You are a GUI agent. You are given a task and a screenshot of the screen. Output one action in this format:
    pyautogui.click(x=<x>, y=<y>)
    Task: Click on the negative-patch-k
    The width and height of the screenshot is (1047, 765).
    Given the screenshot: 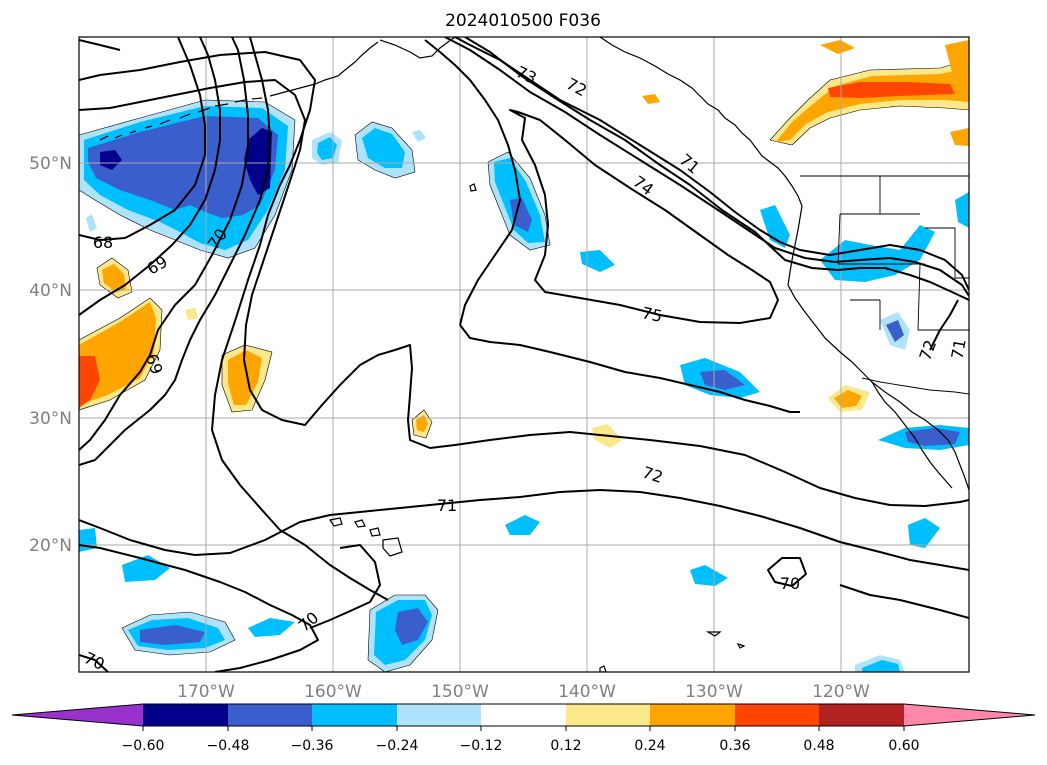 What is the action you would take?
    pyautogui.click(x=962, y=210)
    